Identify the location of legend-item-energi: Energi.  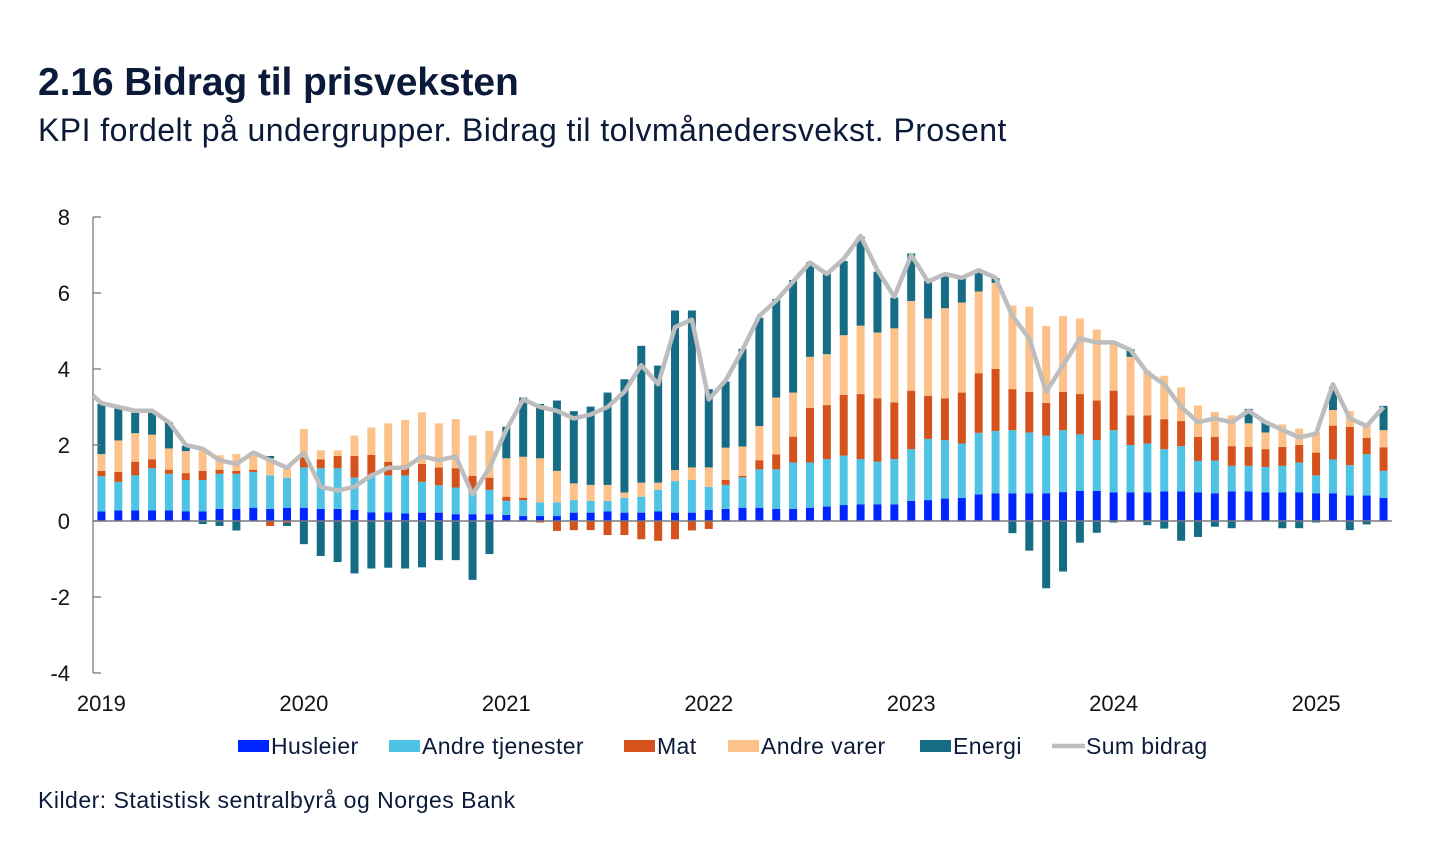
(970, 746).